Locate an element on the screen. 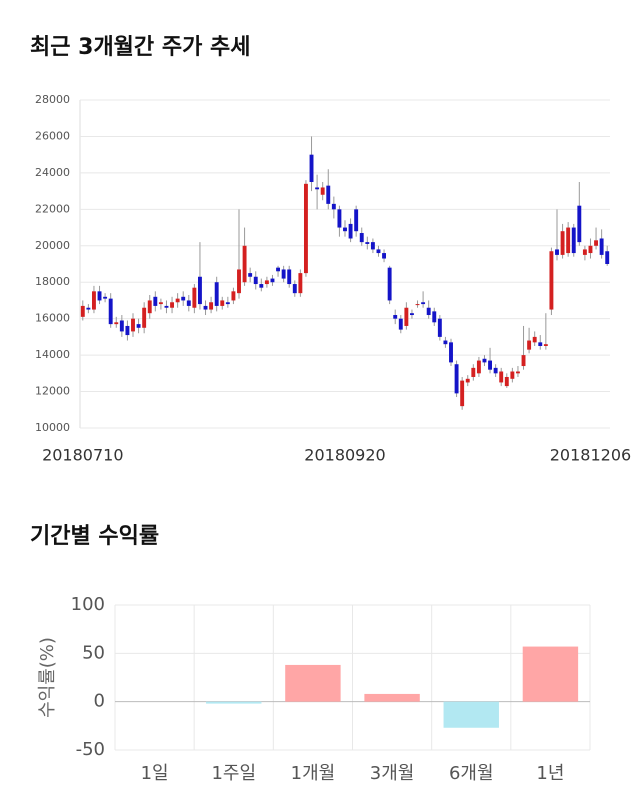 This screenshot has height=810, width=640. y-tick-label: 22000 is located at coordinates (52, 208).